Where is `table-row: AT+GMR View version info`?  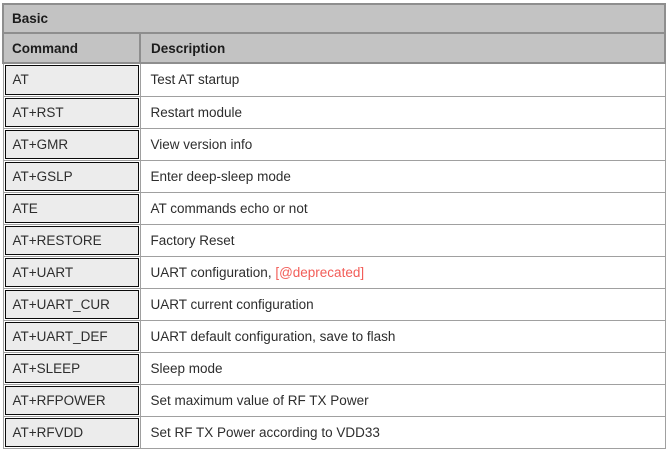
table-row: AT+GMR View version info is located at coordinates (334, 144).